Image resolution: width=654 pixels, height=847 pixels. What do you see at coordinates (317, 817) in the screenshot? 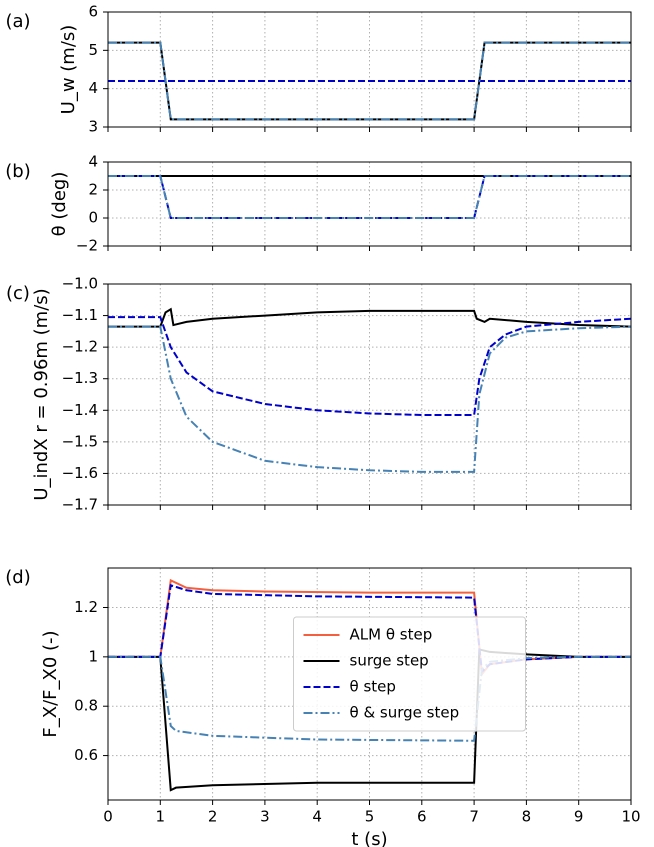
I see `x-tick-label: 4` at bounding box center [317, 817].